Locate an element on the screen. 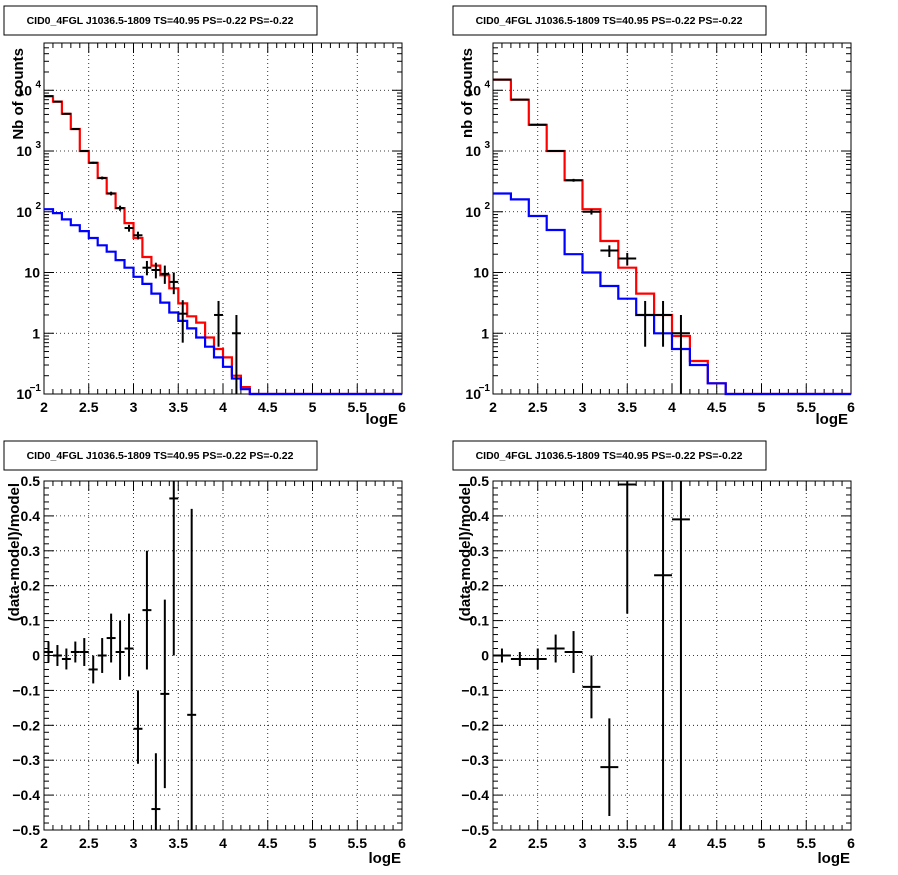 The image size is (898, 875). y-tick-label: −0.3 is located at coordinates (26, 760).